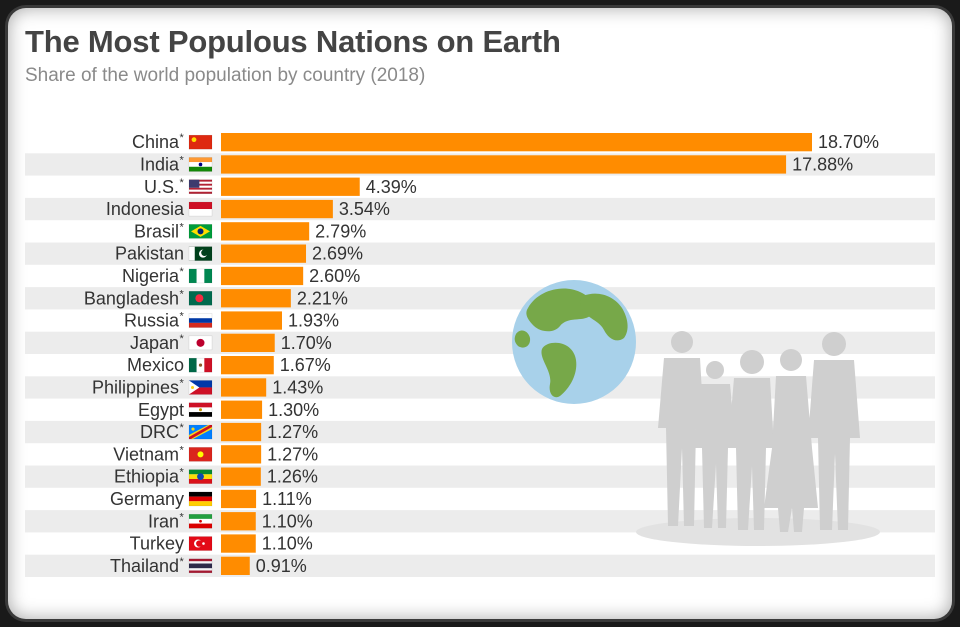 The height and width of the screenshot is (627, 960). Describe the element at coordinates (297, 387) in the screenshot. I see `value-label: 1.43%` at that location.